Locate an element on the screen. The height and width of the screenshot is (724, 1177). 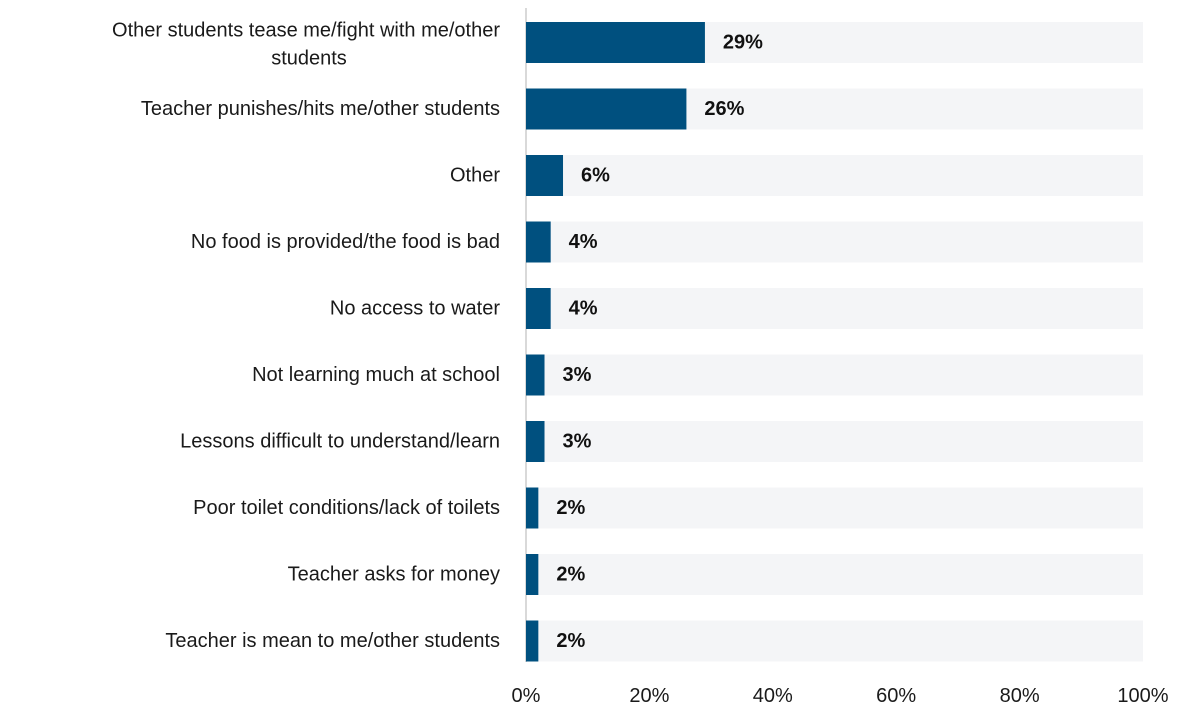
data-label: 6% is located at coordinates (595, 176).